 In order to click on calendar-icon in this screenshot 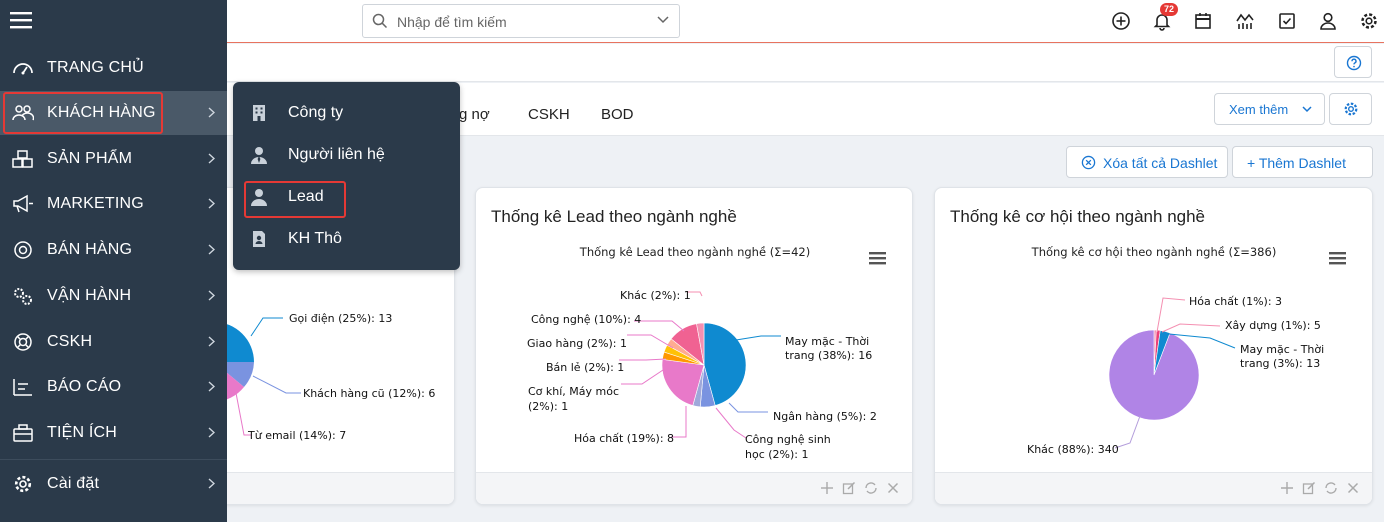, I will do `click(1203, 21)`.